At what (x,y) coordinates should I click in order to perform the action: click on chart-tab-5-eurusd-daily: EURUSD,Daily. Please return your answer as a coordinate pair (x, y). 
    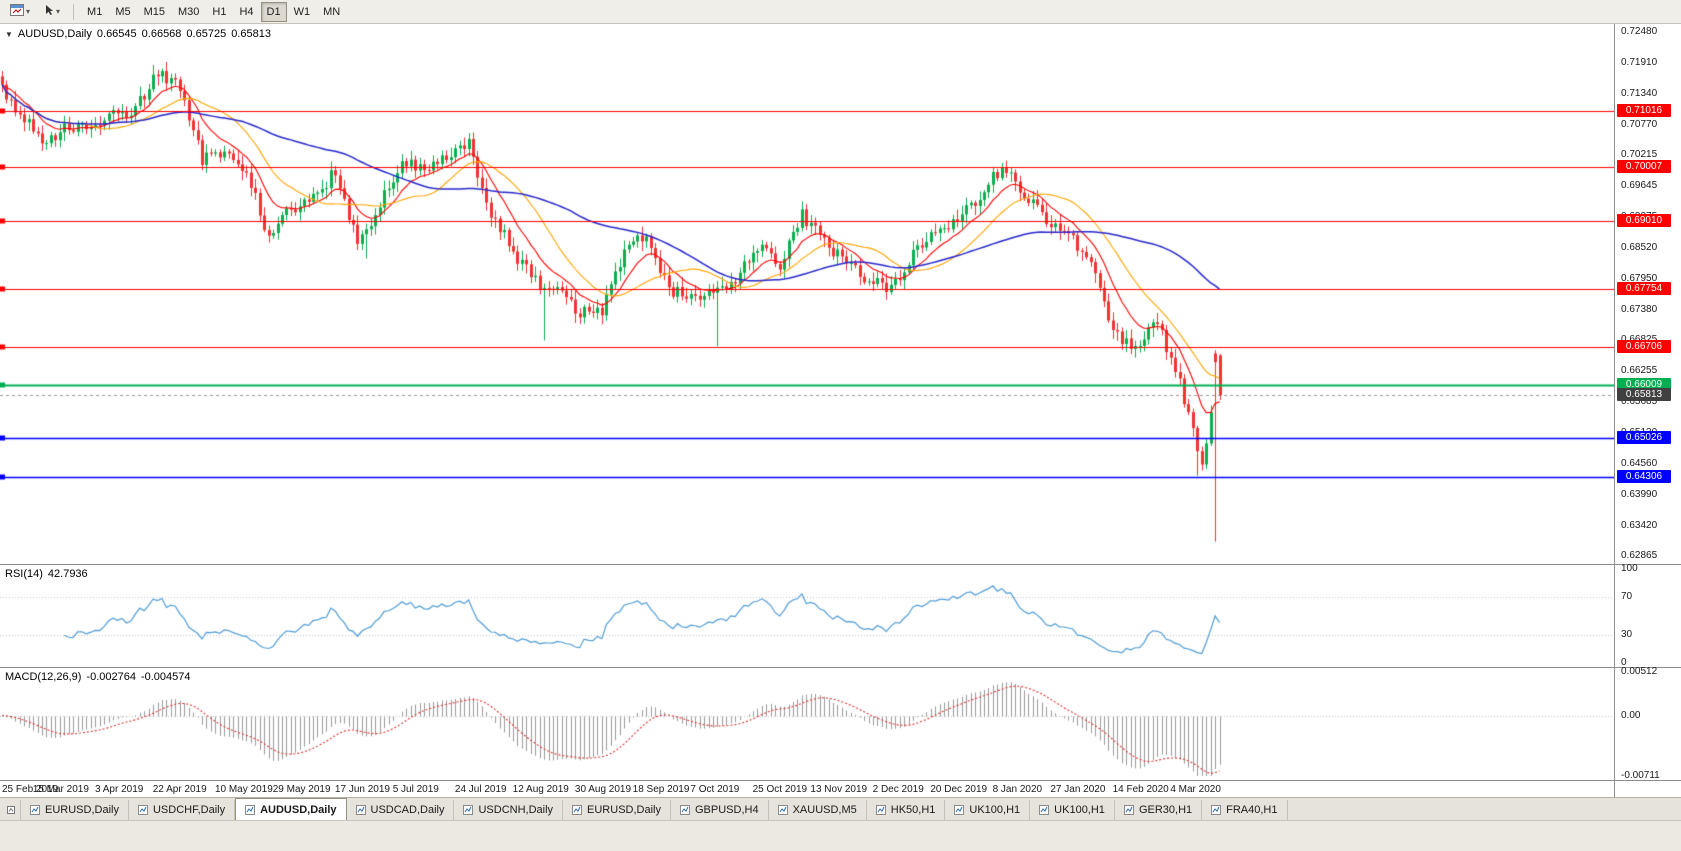
    Looking at the image, I should click on (617, 810).